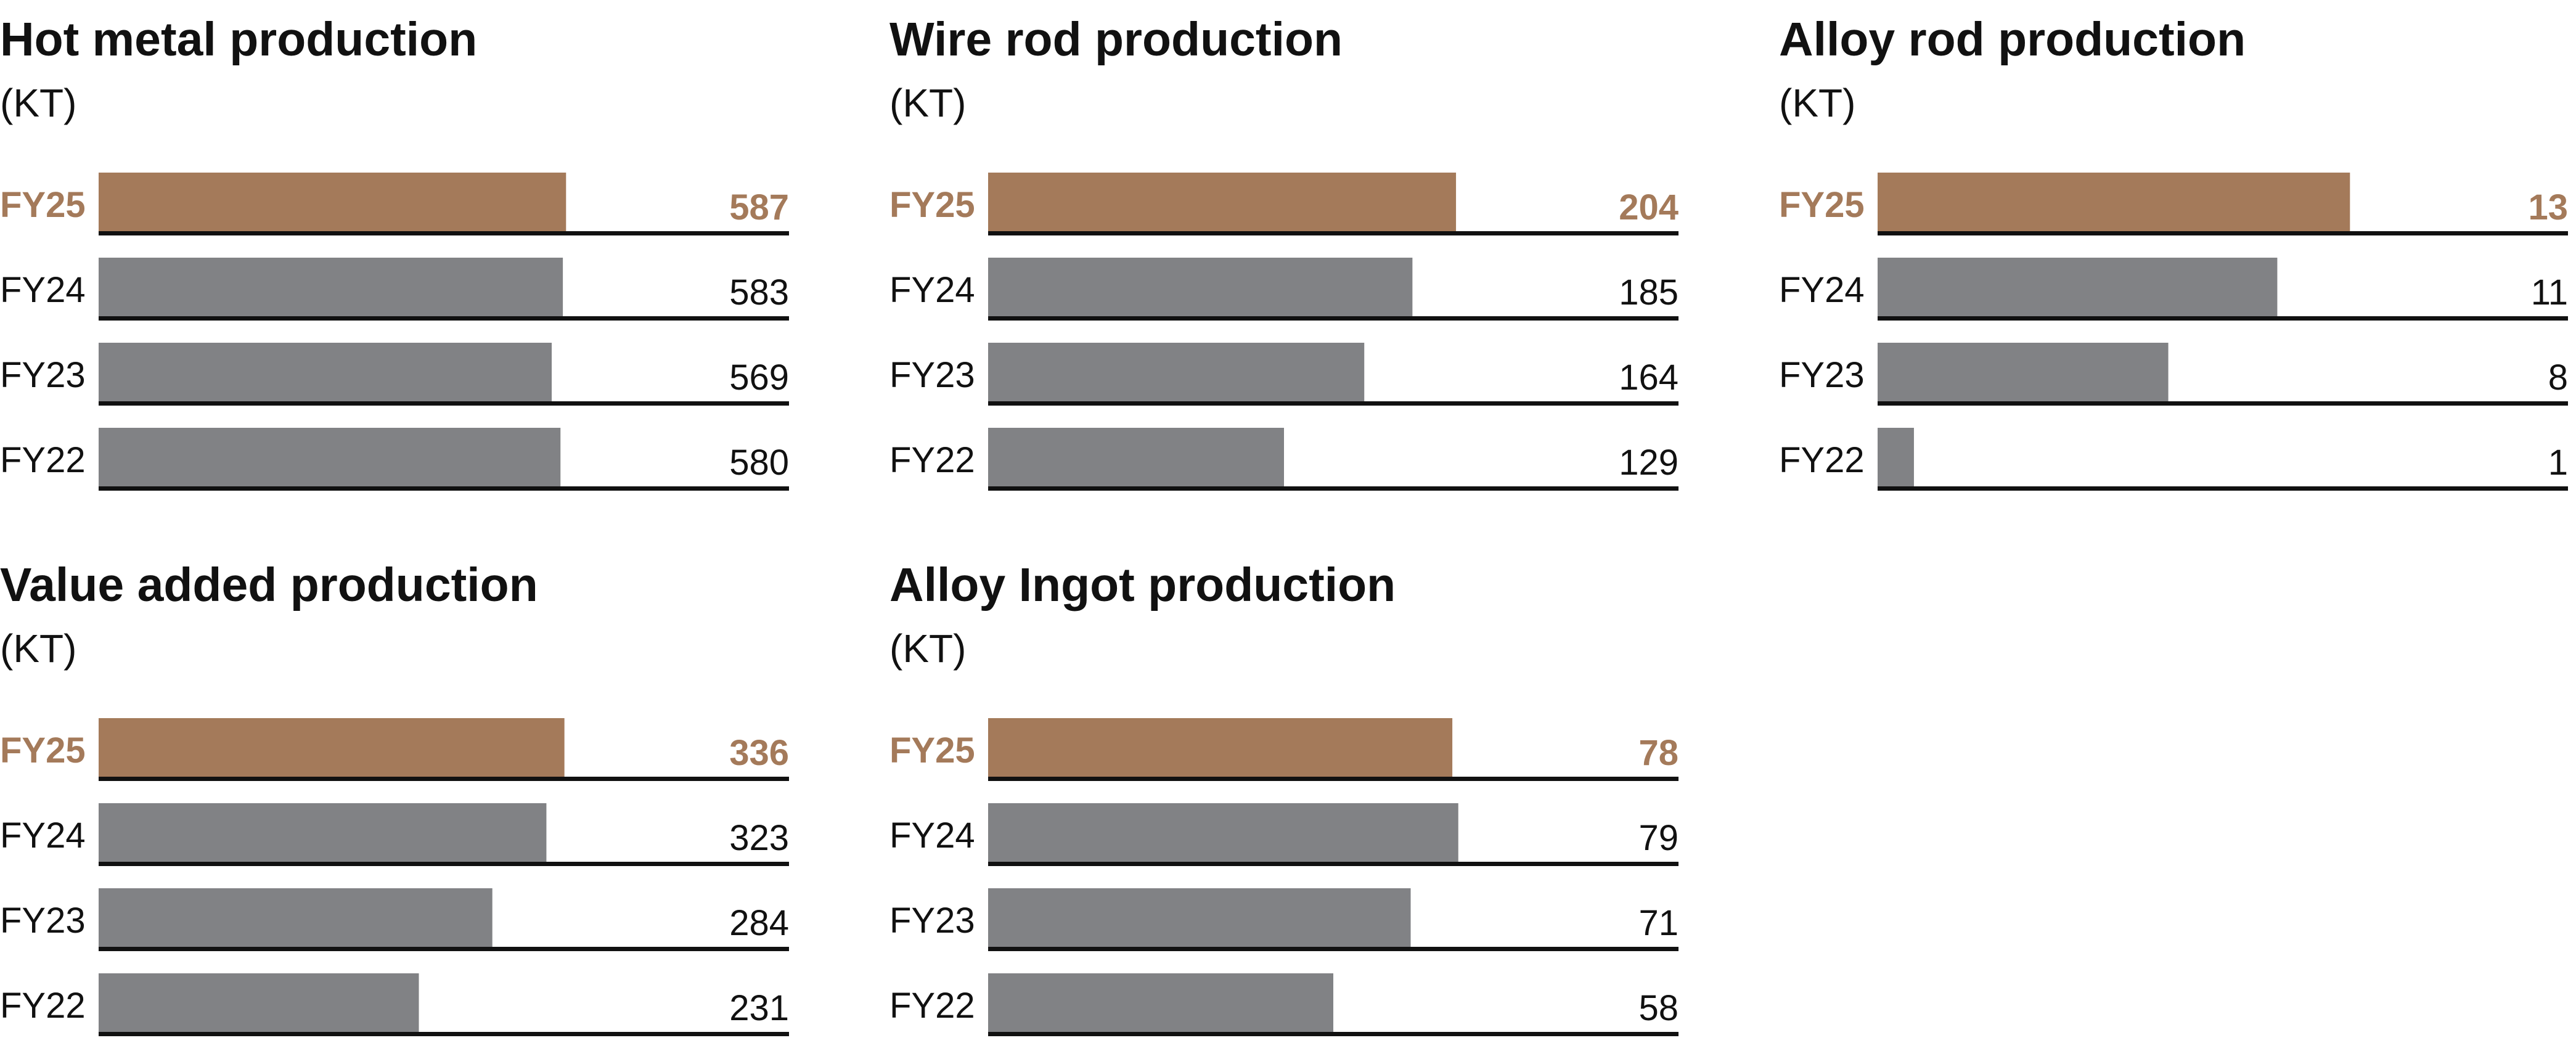 The height and width of the screenshot is (1051, 2576). I want to click on value-label: 13, so click(2548, 207).